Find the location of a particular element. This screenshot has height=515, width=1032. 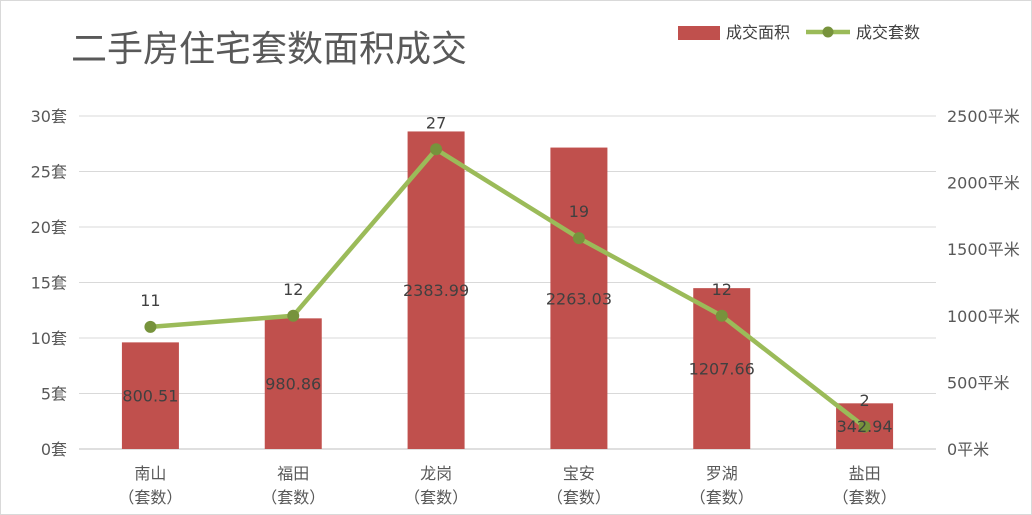

line-value-label: 19 is located at coordinates (579, 211).